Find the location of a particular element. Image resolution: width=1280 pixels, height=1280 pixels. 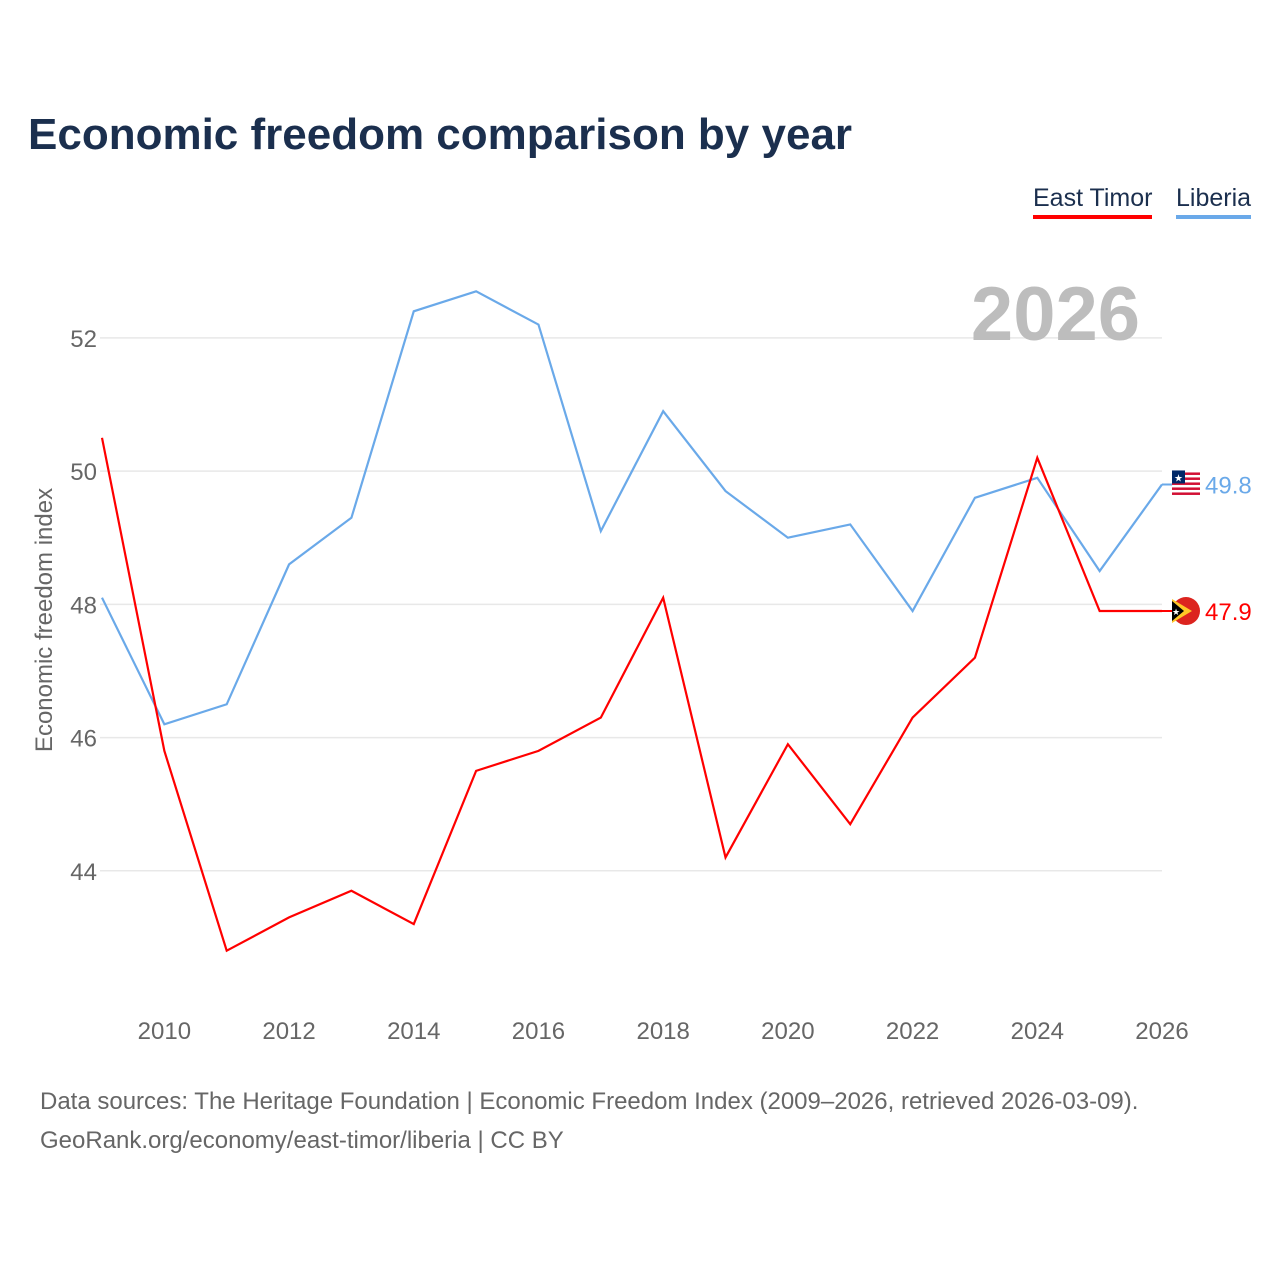

y-tick-label: 48 is located at coordinates (83, 605).